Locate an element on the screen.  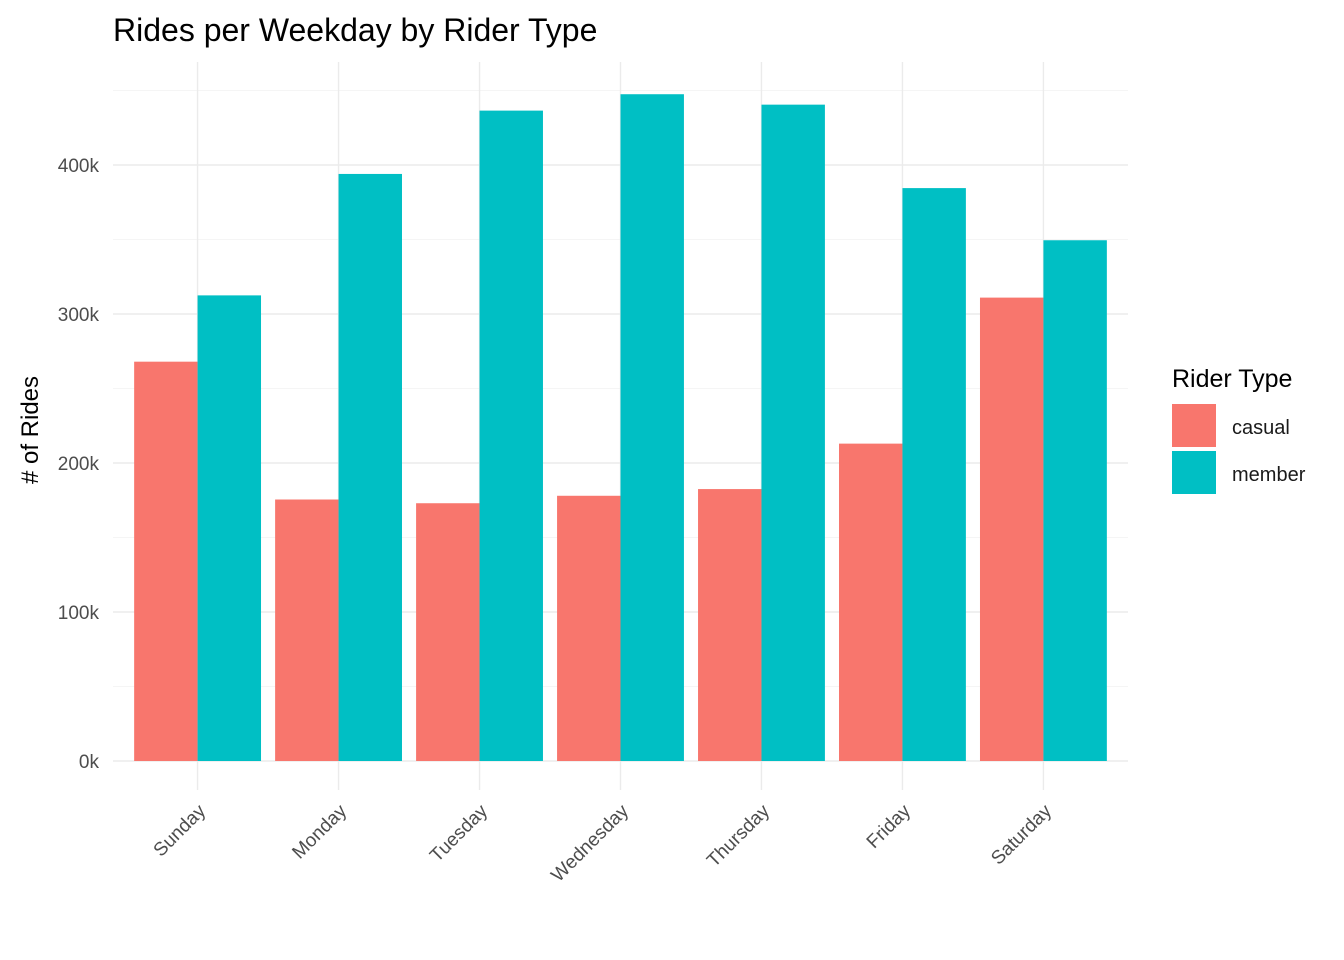
bar-member-thursday is located at coordinates (793, 432).